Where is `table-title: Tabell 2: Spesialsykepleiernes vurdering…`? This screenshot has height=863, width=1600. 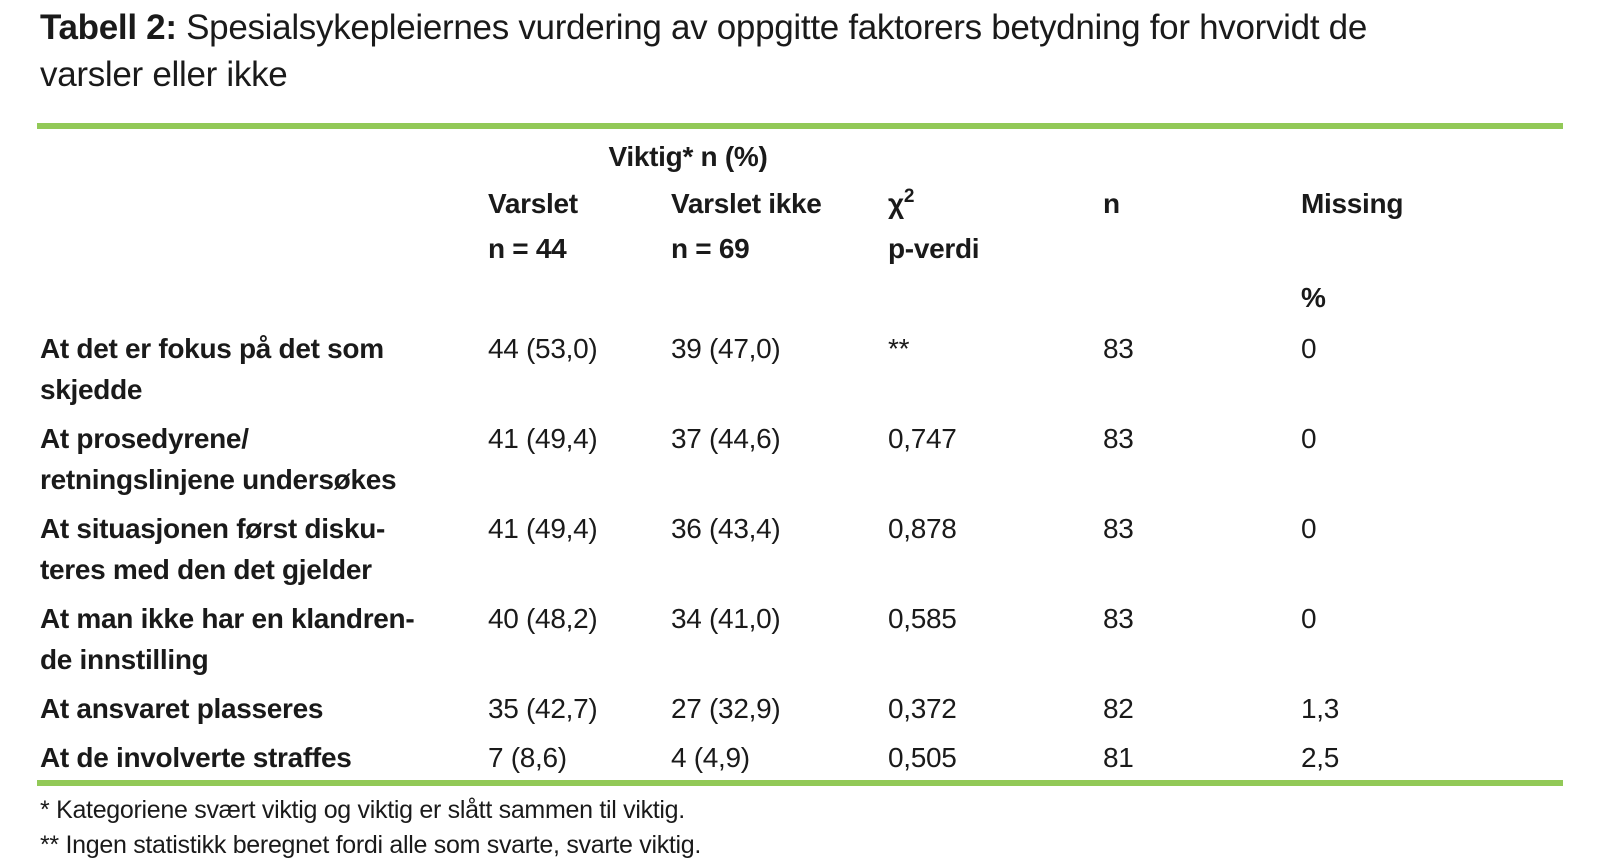
table-title: Tabell 2: Spesialsykepleiernes vurdering… is located at coordinates (800, 51).